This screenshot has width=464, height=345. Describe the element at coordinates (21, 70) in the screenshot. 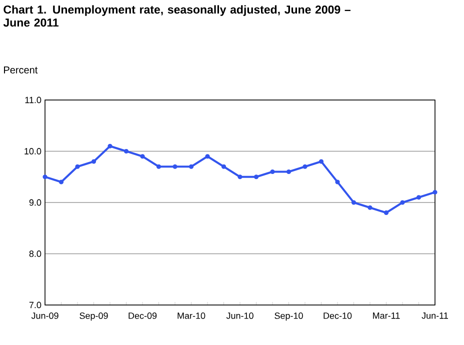

I see `y-axis-title: Percent` at that location.